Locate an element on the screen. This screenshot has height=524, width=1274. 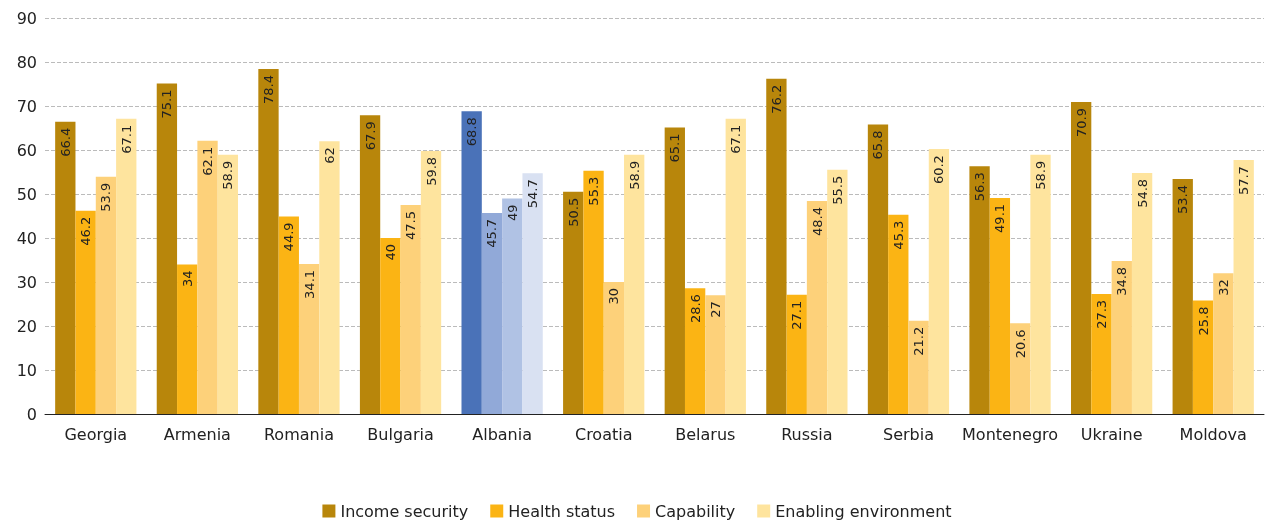
x-tick-label: Croatia is located at coordinates (603, 434).